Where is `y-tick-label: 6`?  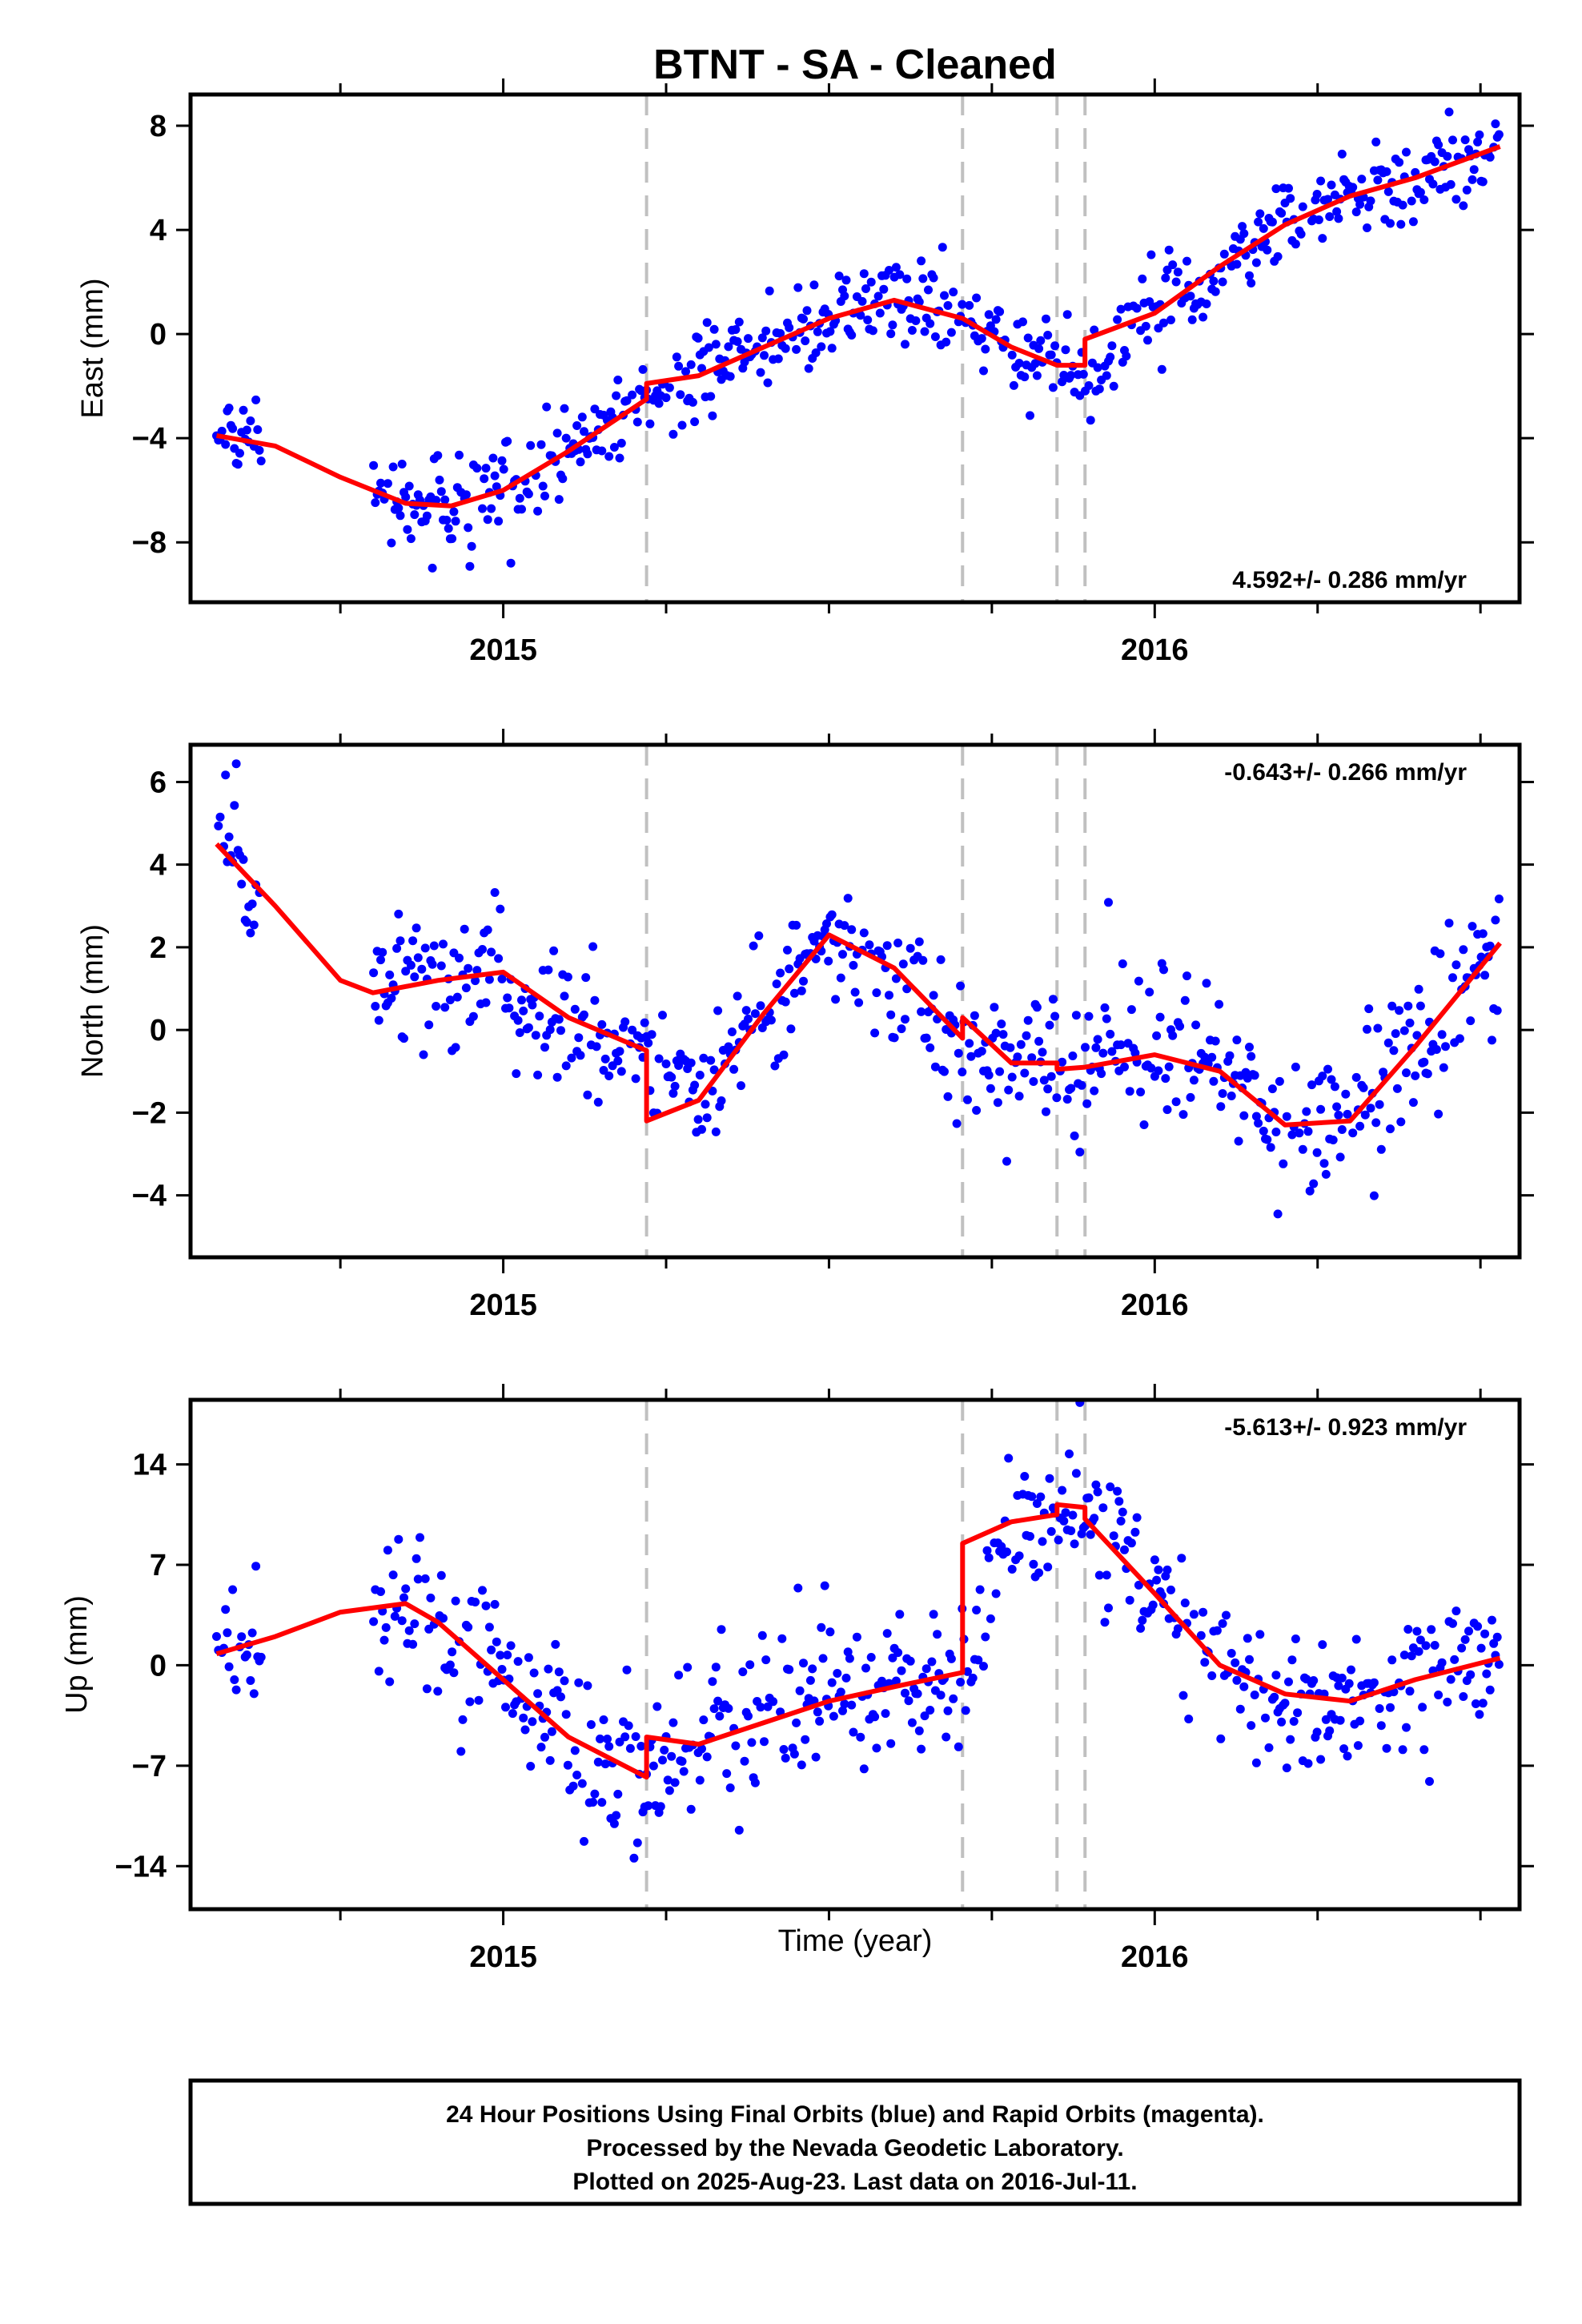 y-tick-label: 6 is located at coordinates (158, 782).